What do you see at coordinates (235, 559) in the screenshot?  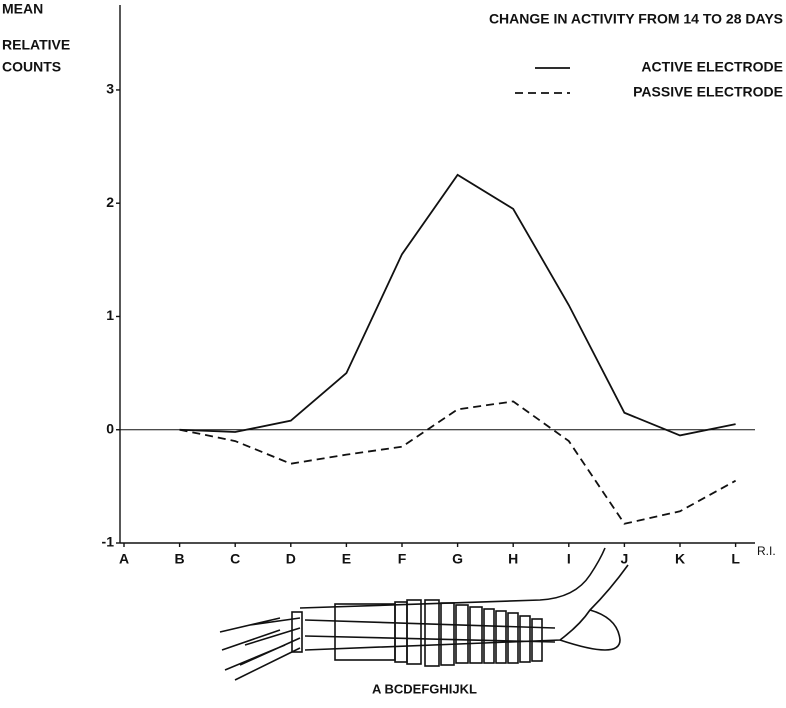 I see `x-tick-label: C` at bounding box center [235, 559].